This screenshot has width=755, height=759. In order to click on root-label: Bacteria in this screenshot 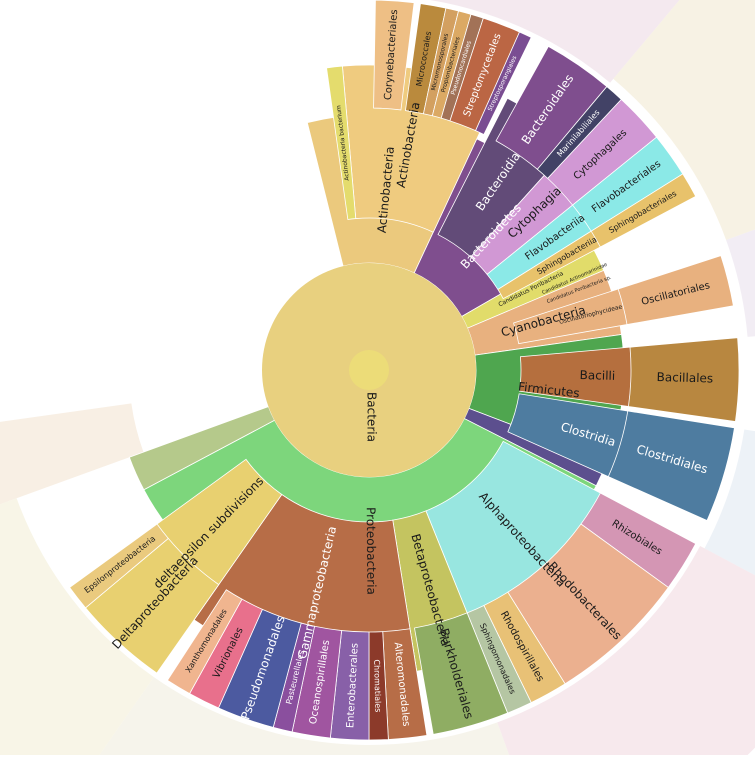, I will do `click(372, 417)`.